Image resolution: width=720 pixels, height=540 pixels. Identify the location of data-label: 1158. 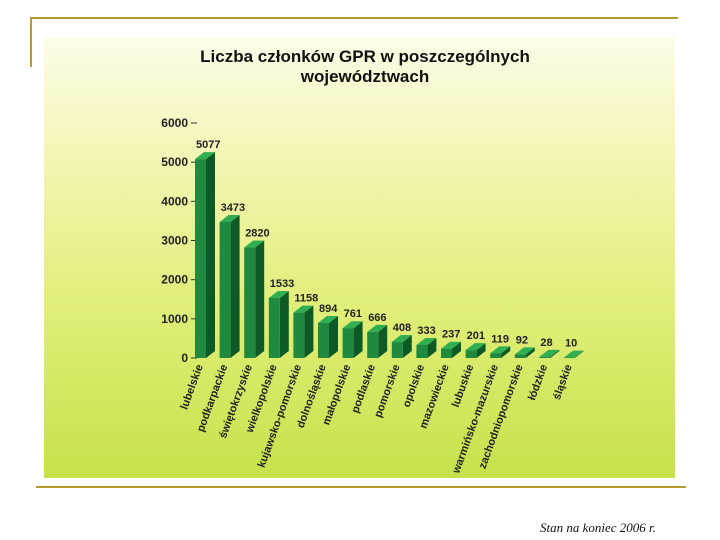
(306, 299).